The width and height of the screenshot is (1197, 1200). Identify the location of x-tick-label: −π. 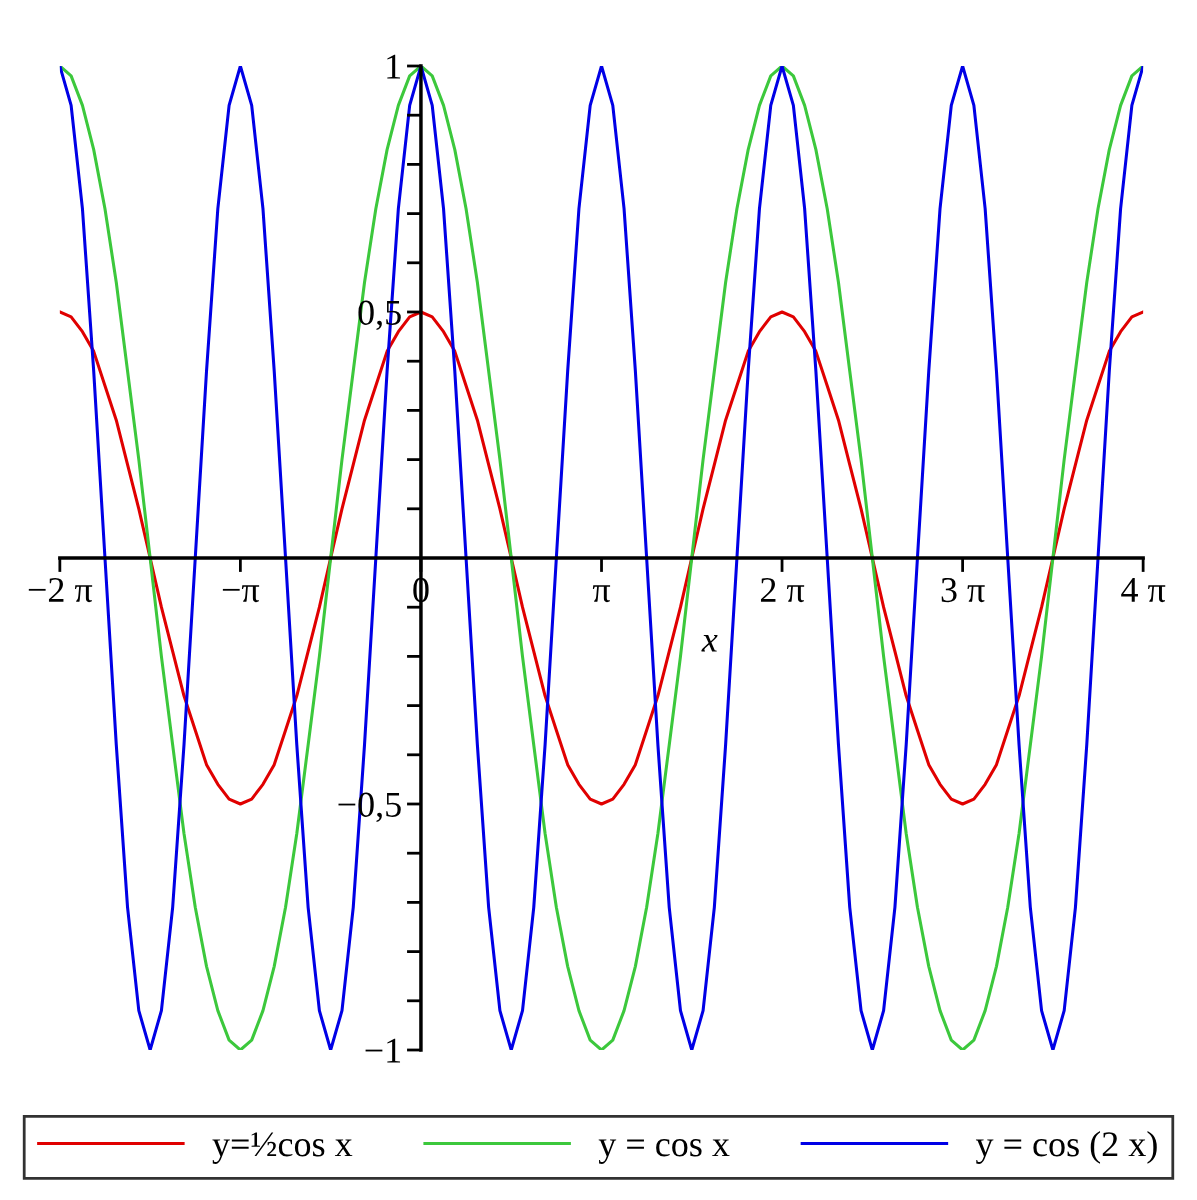
(241, 594).